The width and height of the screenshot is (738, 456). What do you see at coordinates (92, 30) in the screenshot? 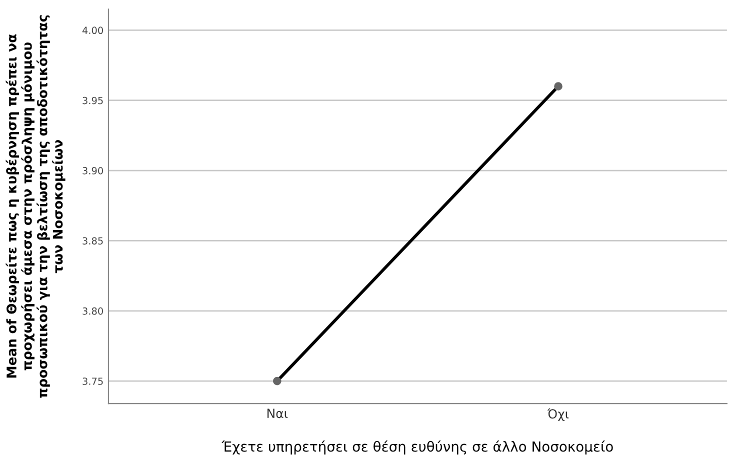
I see `y-tick-label: 4.00` at bounding box center [92, 30].